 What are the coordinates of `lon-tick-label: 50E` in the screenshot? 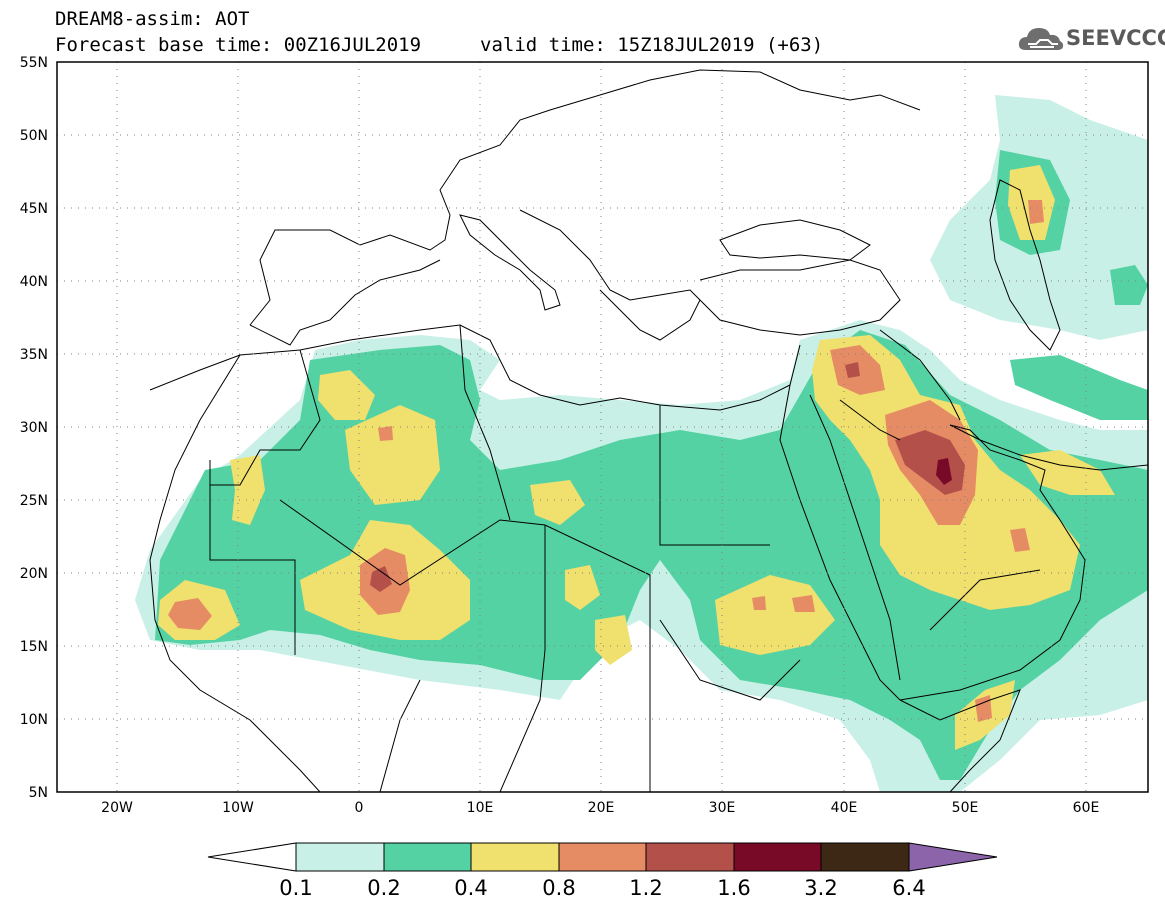 It's located at (965, 808).